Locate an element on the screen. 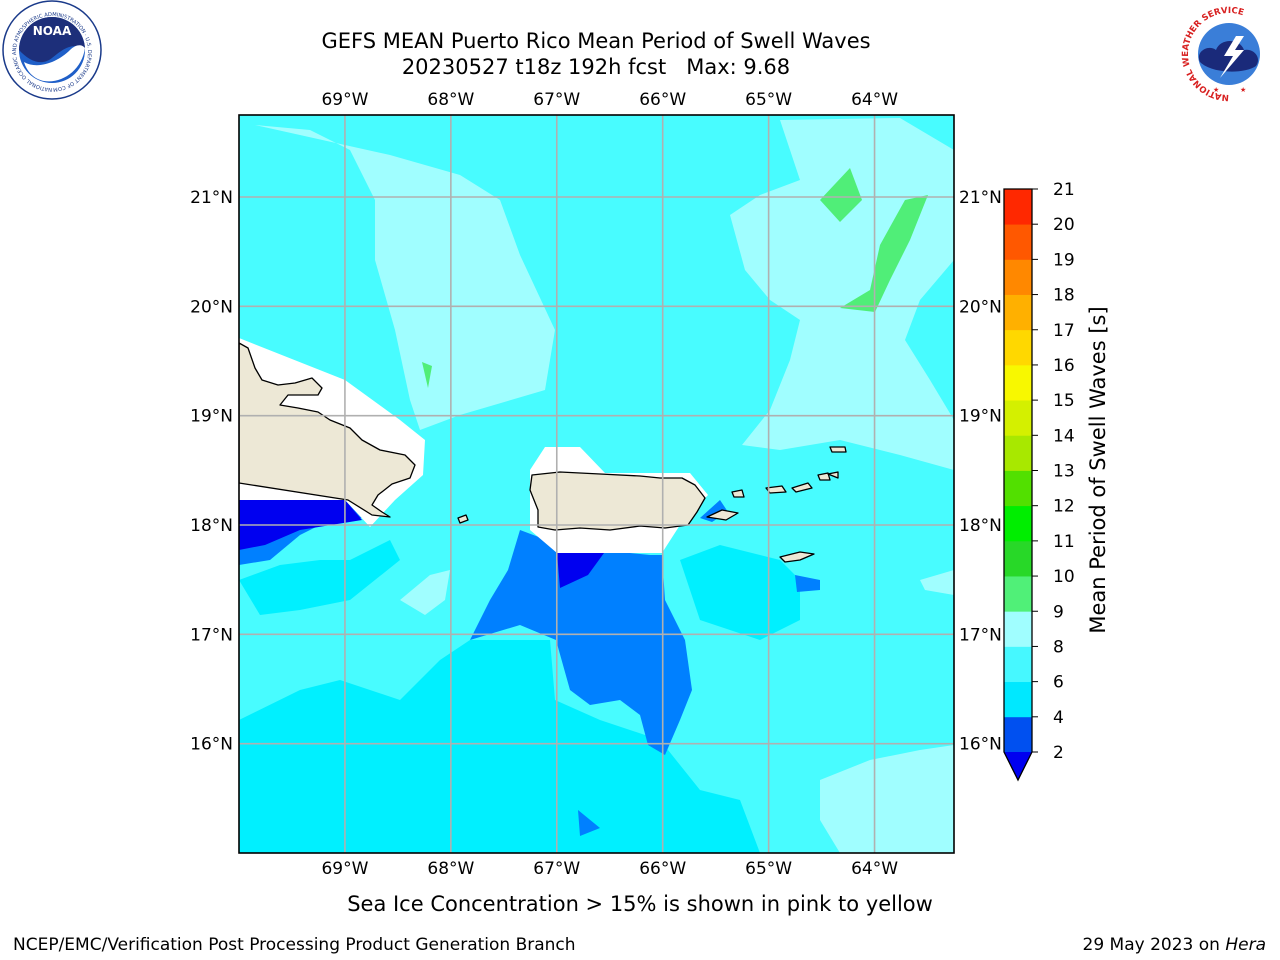 This screenshot has height=960, width=1280. nws-logo: NATIONAL WEATHER SERVICE ★ ★ is located at coordinates (1229, 54).